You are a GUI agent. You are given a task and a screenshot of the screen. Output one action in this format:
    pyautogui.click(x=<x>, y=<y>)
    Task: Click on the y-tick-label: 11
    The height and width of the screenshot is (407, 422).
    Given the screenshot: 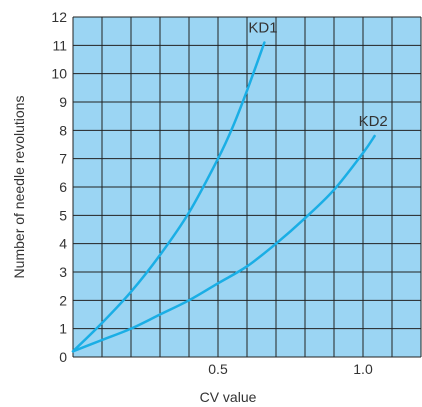 What is the action you would take?
    pyautogui.click(x=59, y=45)
    